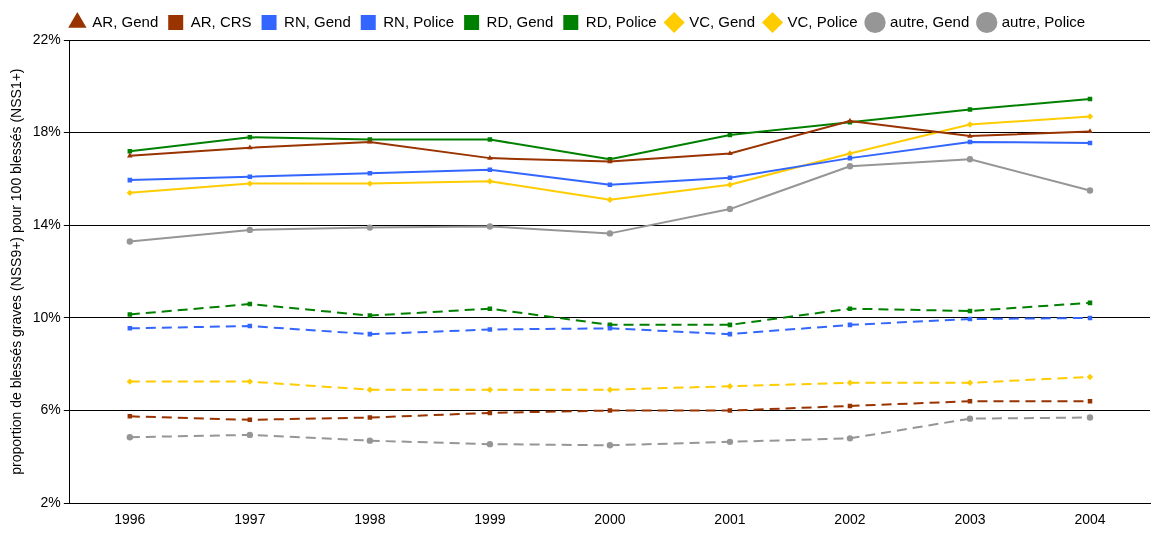 This screenshot has height=537, width=1170. I want to click on y-axis-title: proportion de blessés graves (NSS9+) pour 100 blessés (NSS1+), so click(16, 271).